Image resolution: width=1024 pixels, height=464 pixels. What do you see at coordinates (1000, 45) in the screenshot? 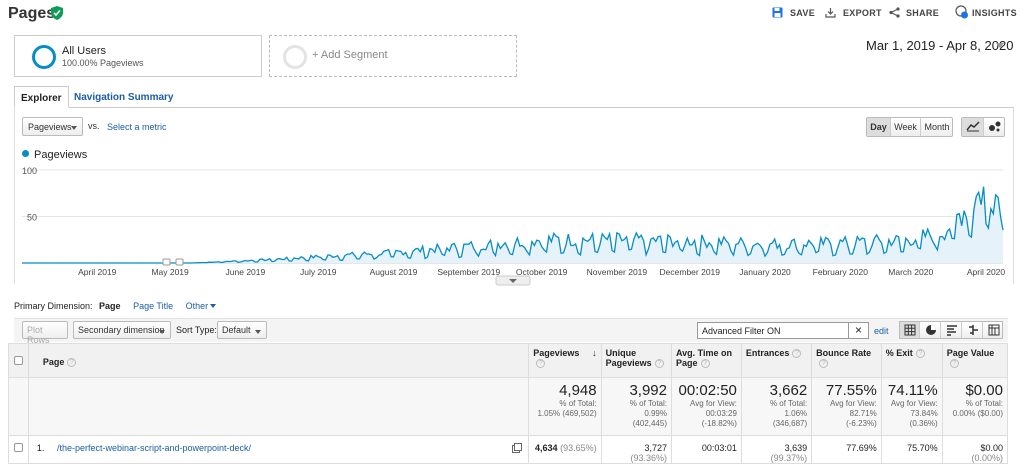
I see `date-range-caret-icon` at bounding box center [1000, 45].